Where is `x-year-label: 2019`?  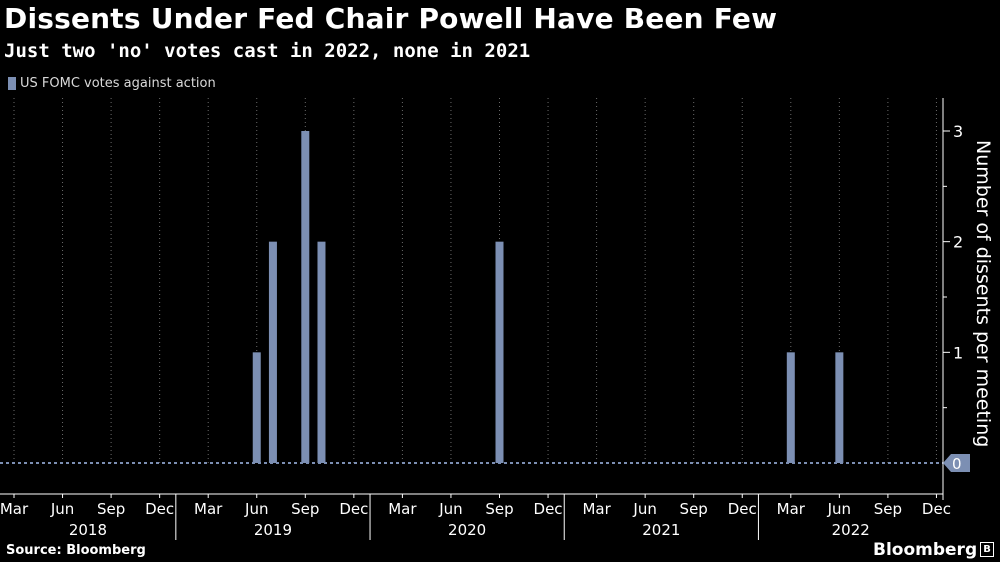
x-year-label: 2019 is located at coordinates (273, 530).